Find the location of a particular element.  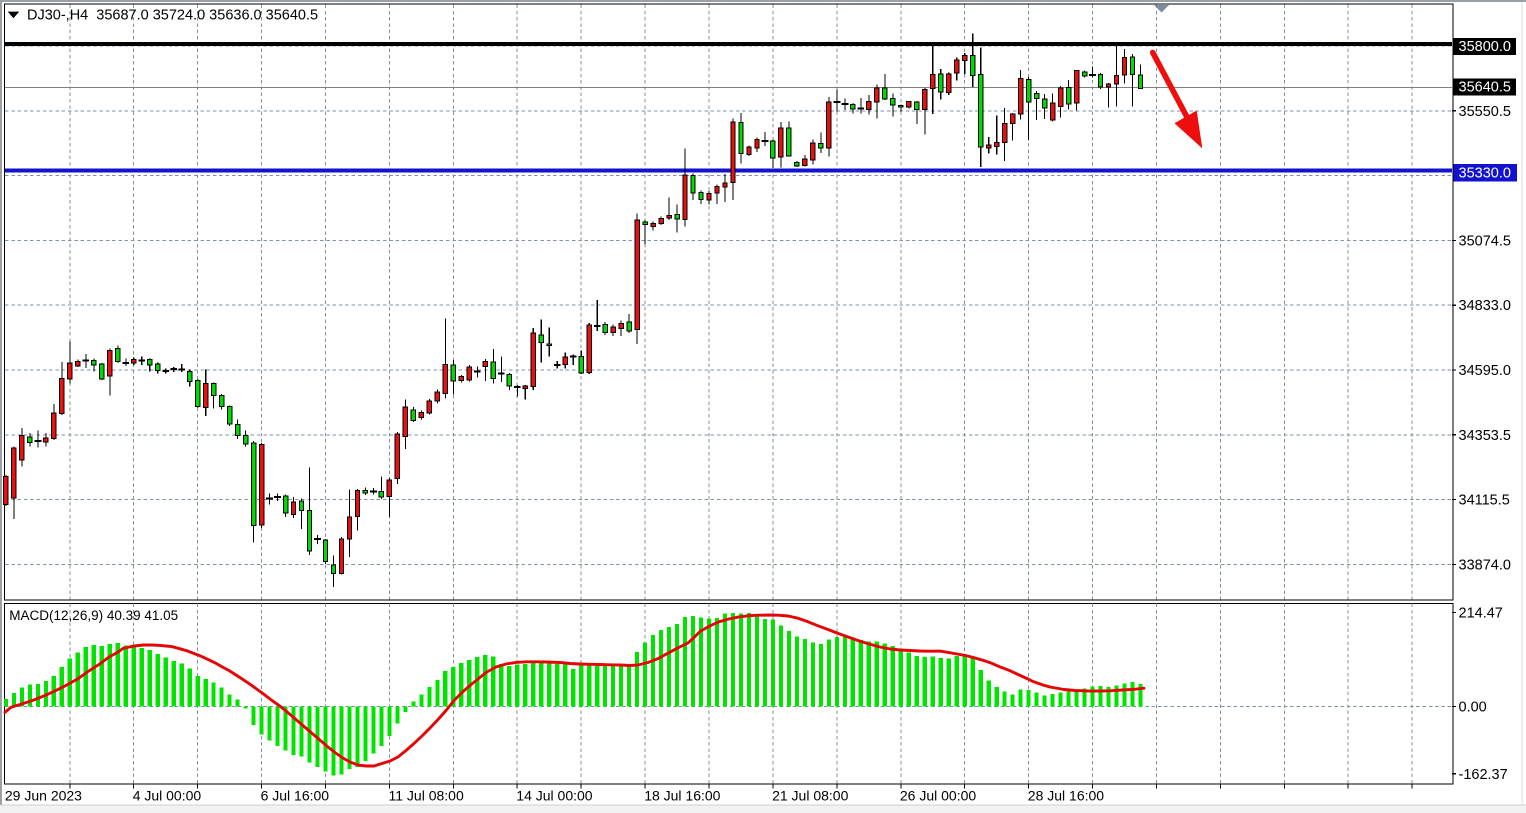

svg-text: 35074.5 is located at coordinates (1485, 241).